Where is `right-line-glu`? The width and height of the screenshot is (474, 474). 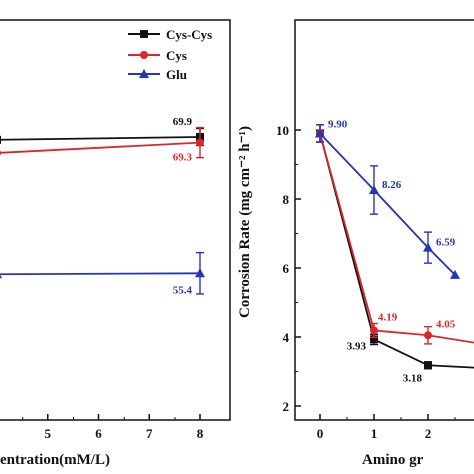
right-line-glu is located at coordinates (387, 204).